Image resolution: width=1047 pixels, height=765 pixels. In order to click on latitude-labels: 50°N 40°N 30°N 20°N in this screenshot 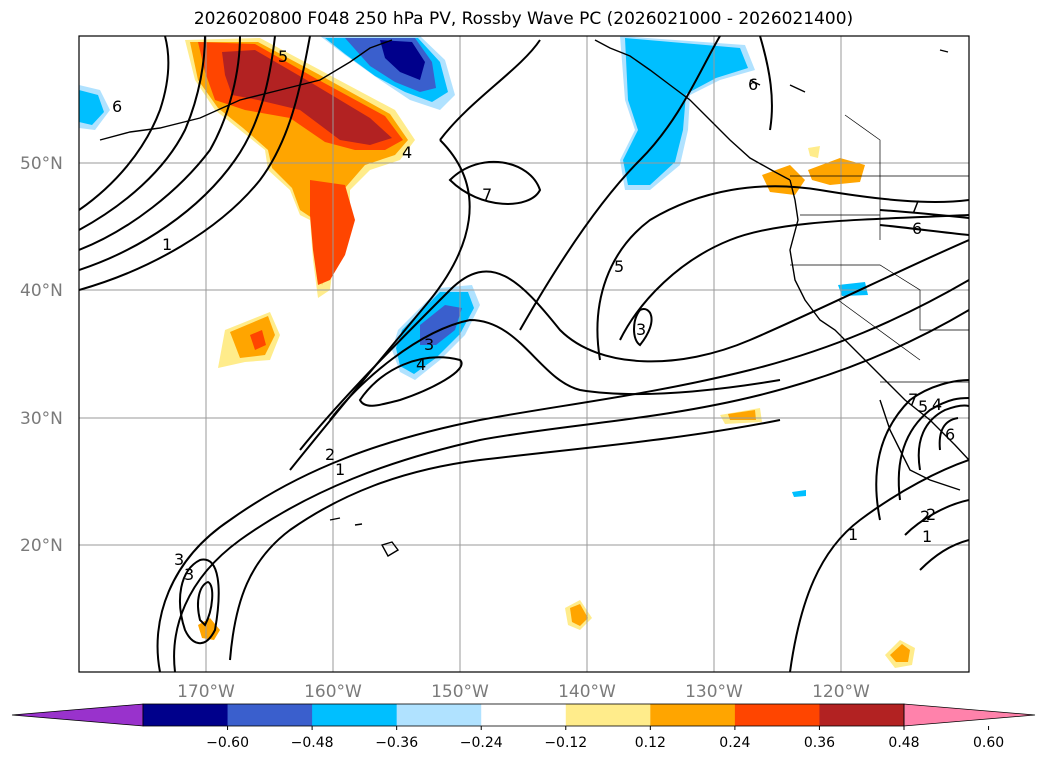, I will do `click(41, 355)`.